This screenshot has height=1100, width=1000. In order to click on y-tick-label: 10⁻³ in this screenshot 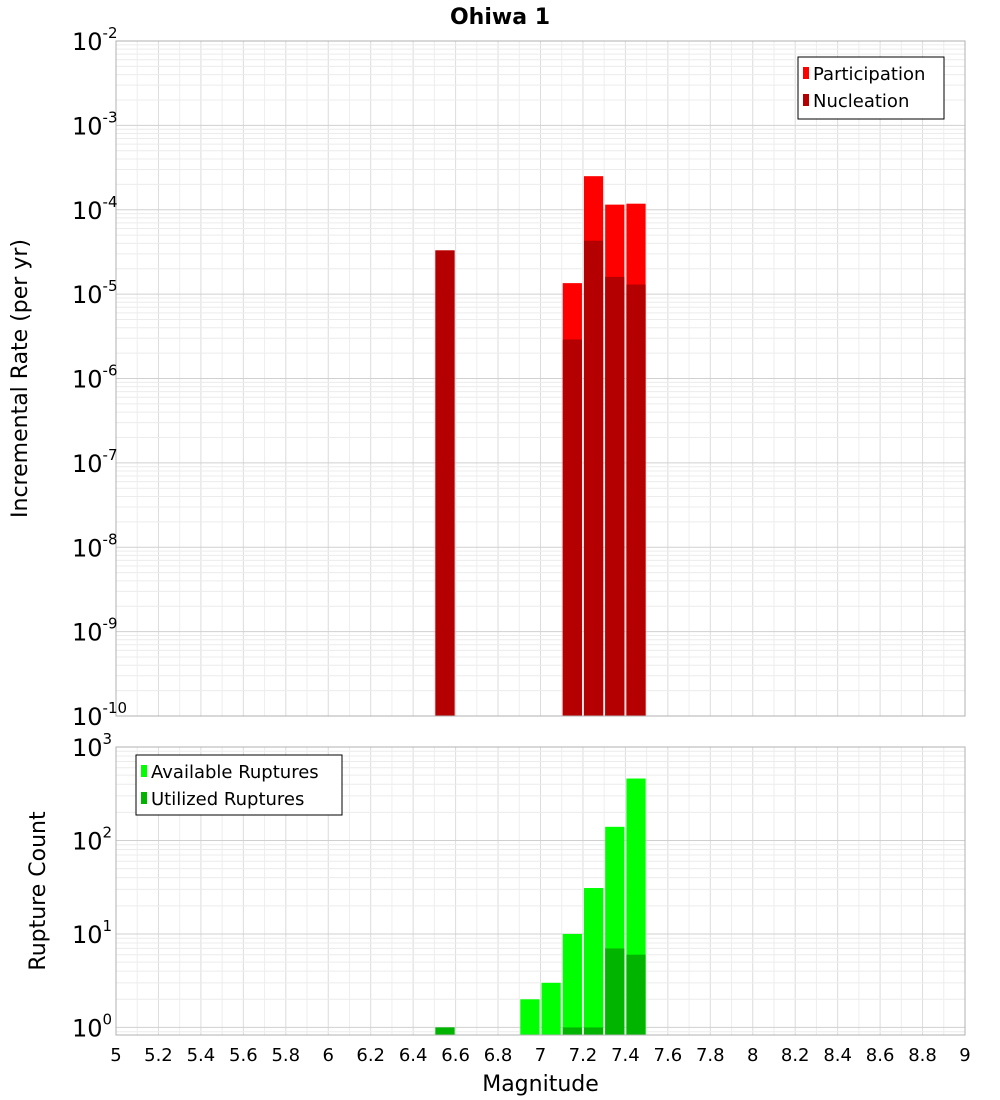, I will do `click(95, 124)`.